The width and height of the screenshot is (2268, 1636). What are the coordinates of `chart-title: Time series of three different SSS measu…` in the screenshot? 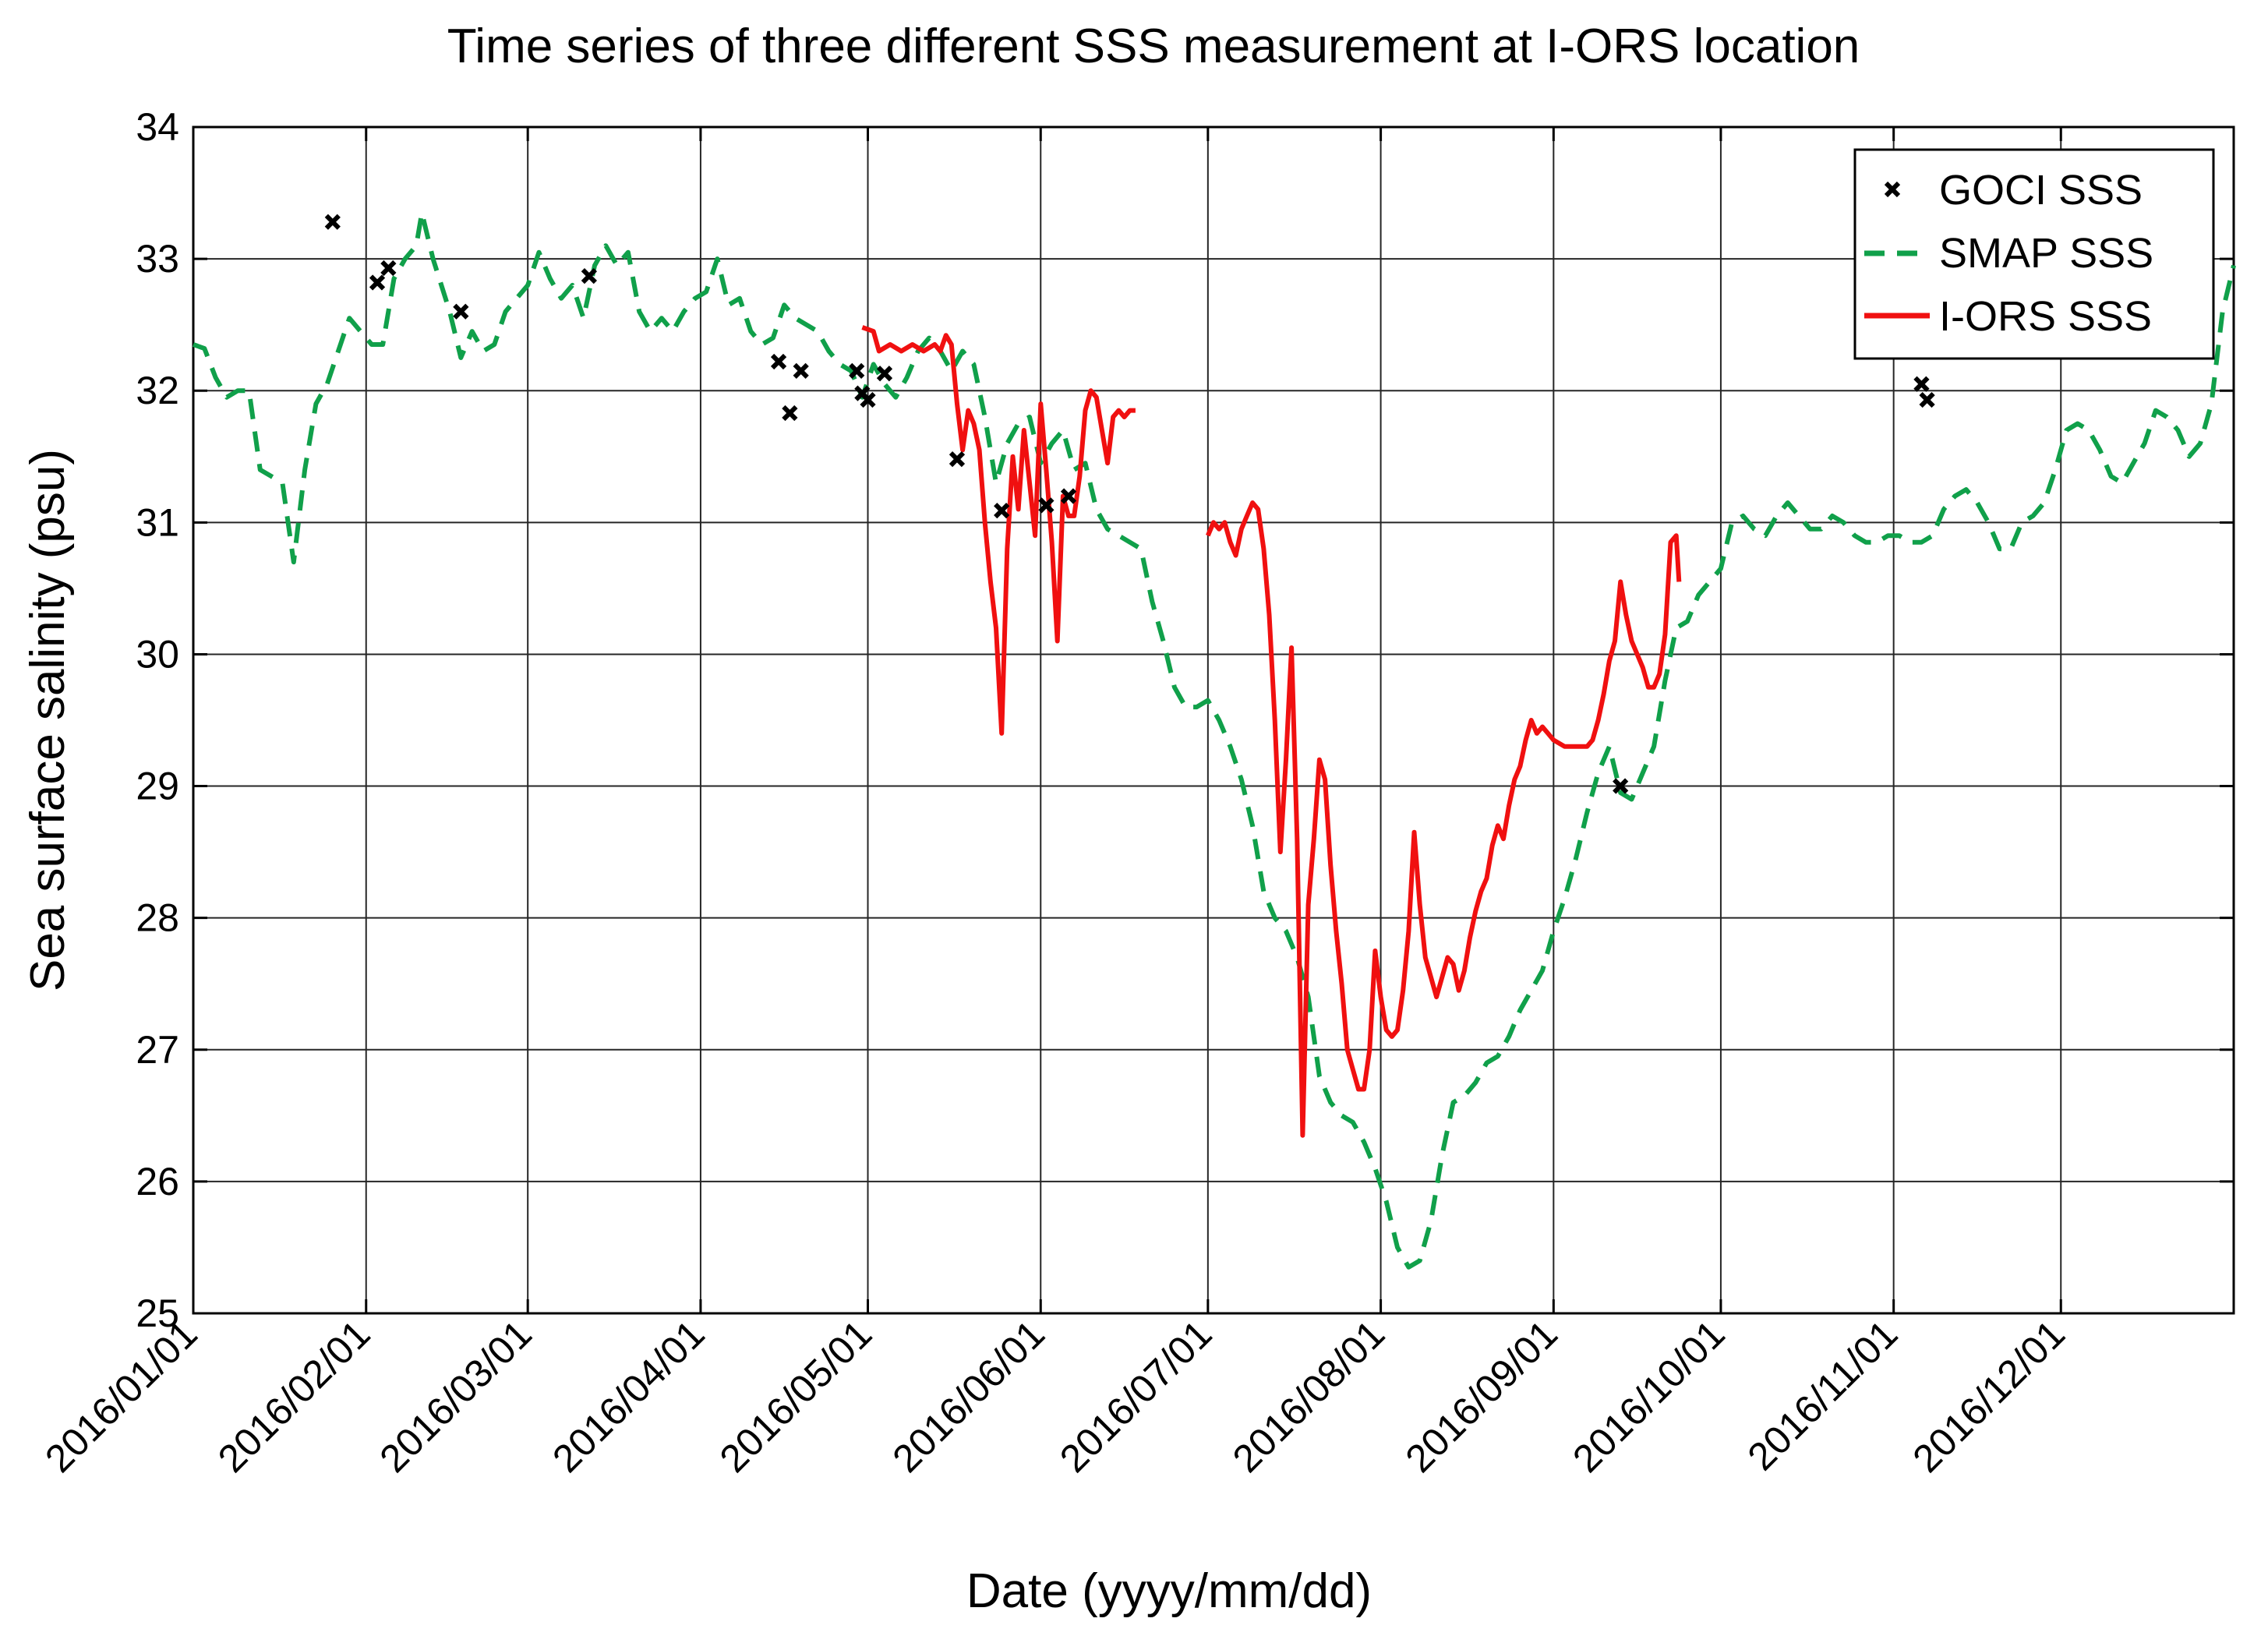 It's located at (1153, 46).